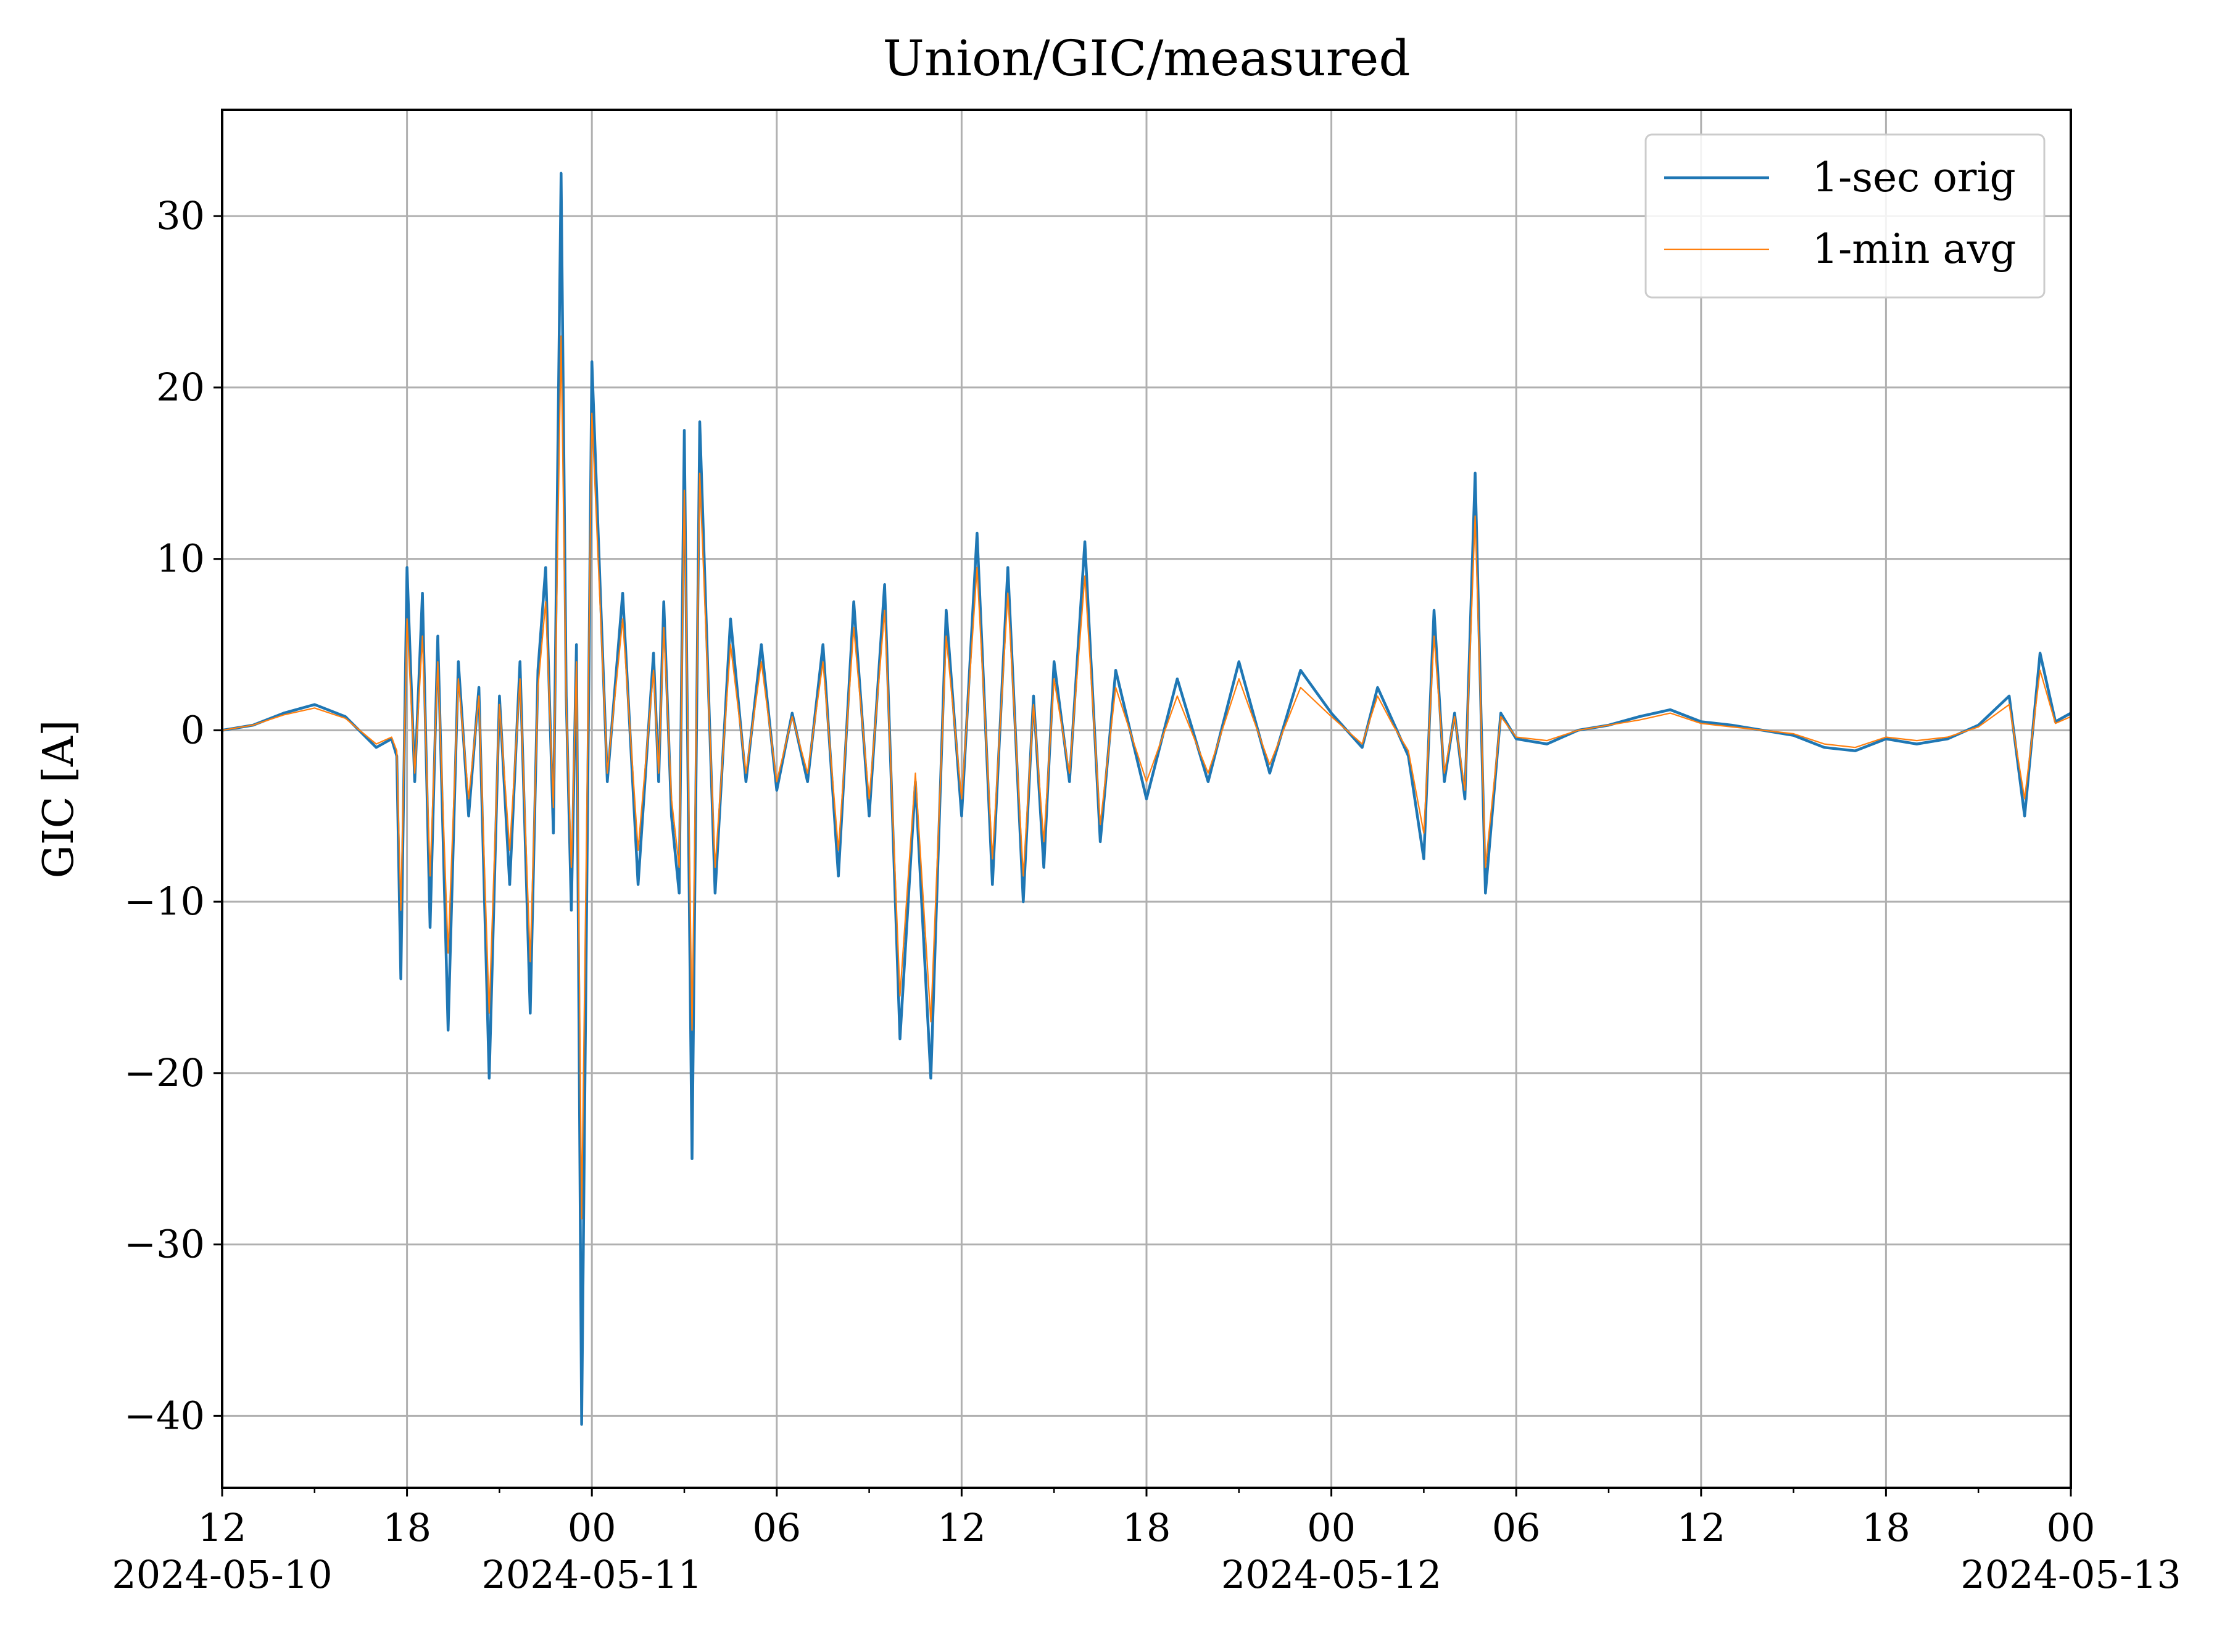 The image size is (2214, 1652). What do you see at coordinates (165, 1244) in the screenshot?
I see `y-tick-label: −30` at bounding box center [165, 1244].